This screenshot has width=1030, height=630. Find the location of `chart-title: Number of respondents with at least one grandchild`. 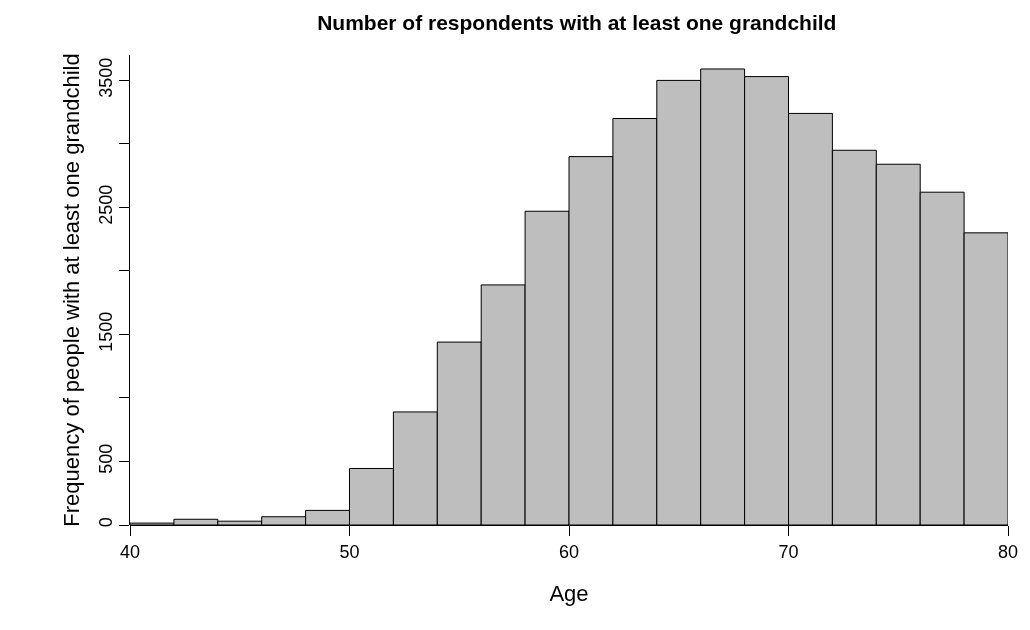

chart-title: Number of respondents with at least one grandchild is located at coordinates (577, 23).